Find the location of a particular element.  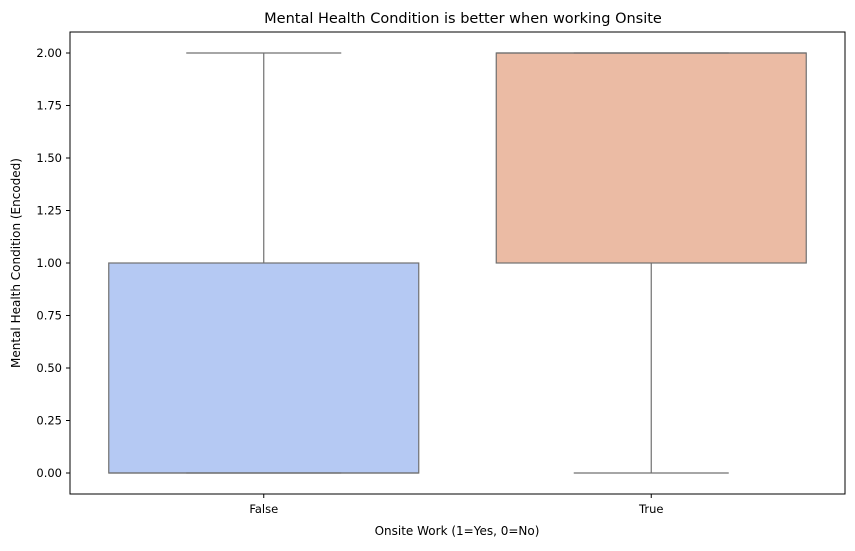

y-tick-label: 0.50 is located at coordinates (49, 368).